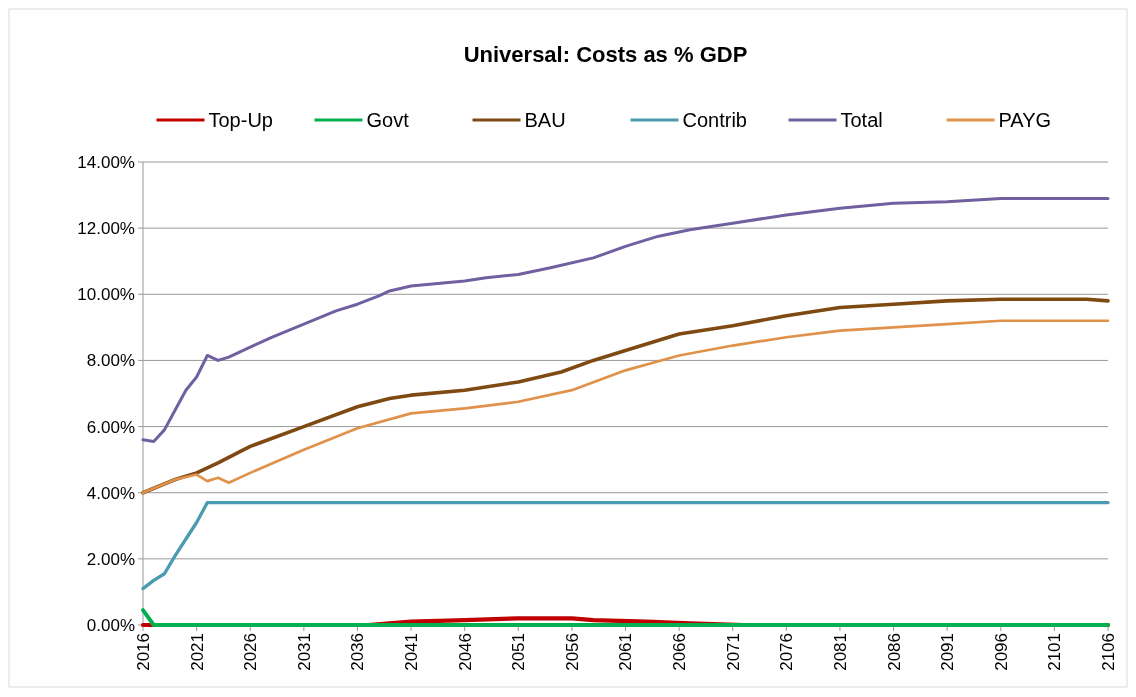 Image resolution: width=1136 pixels, height=697 pixels. I want to click on x-tick-label: 2061, so click(626, 652).